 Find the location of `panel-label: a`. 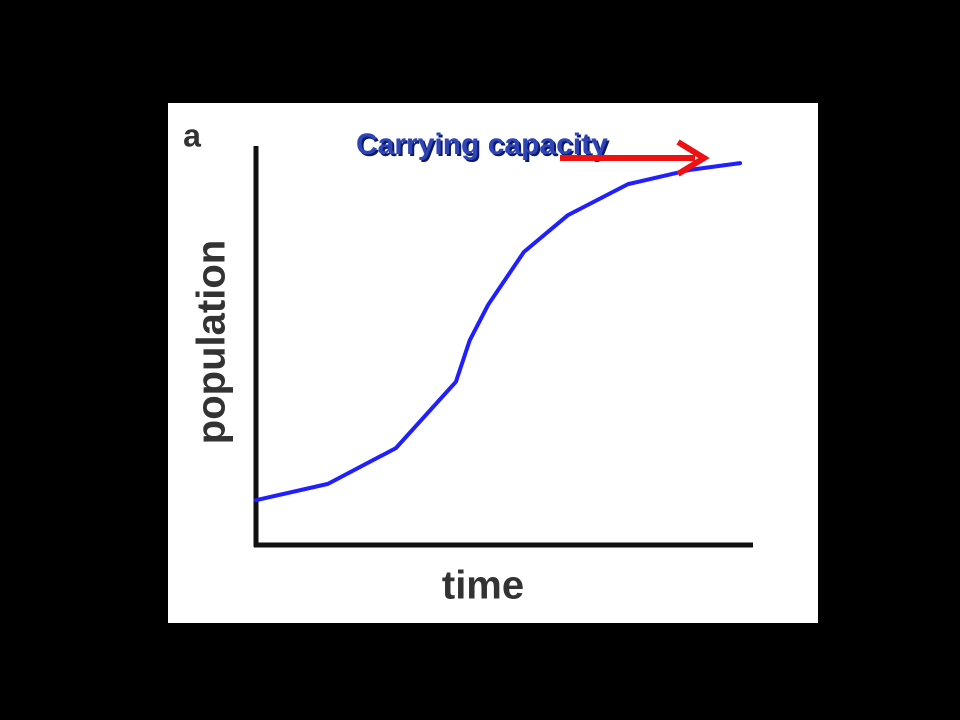

panel-label: a is located at coordinates (192, 135).